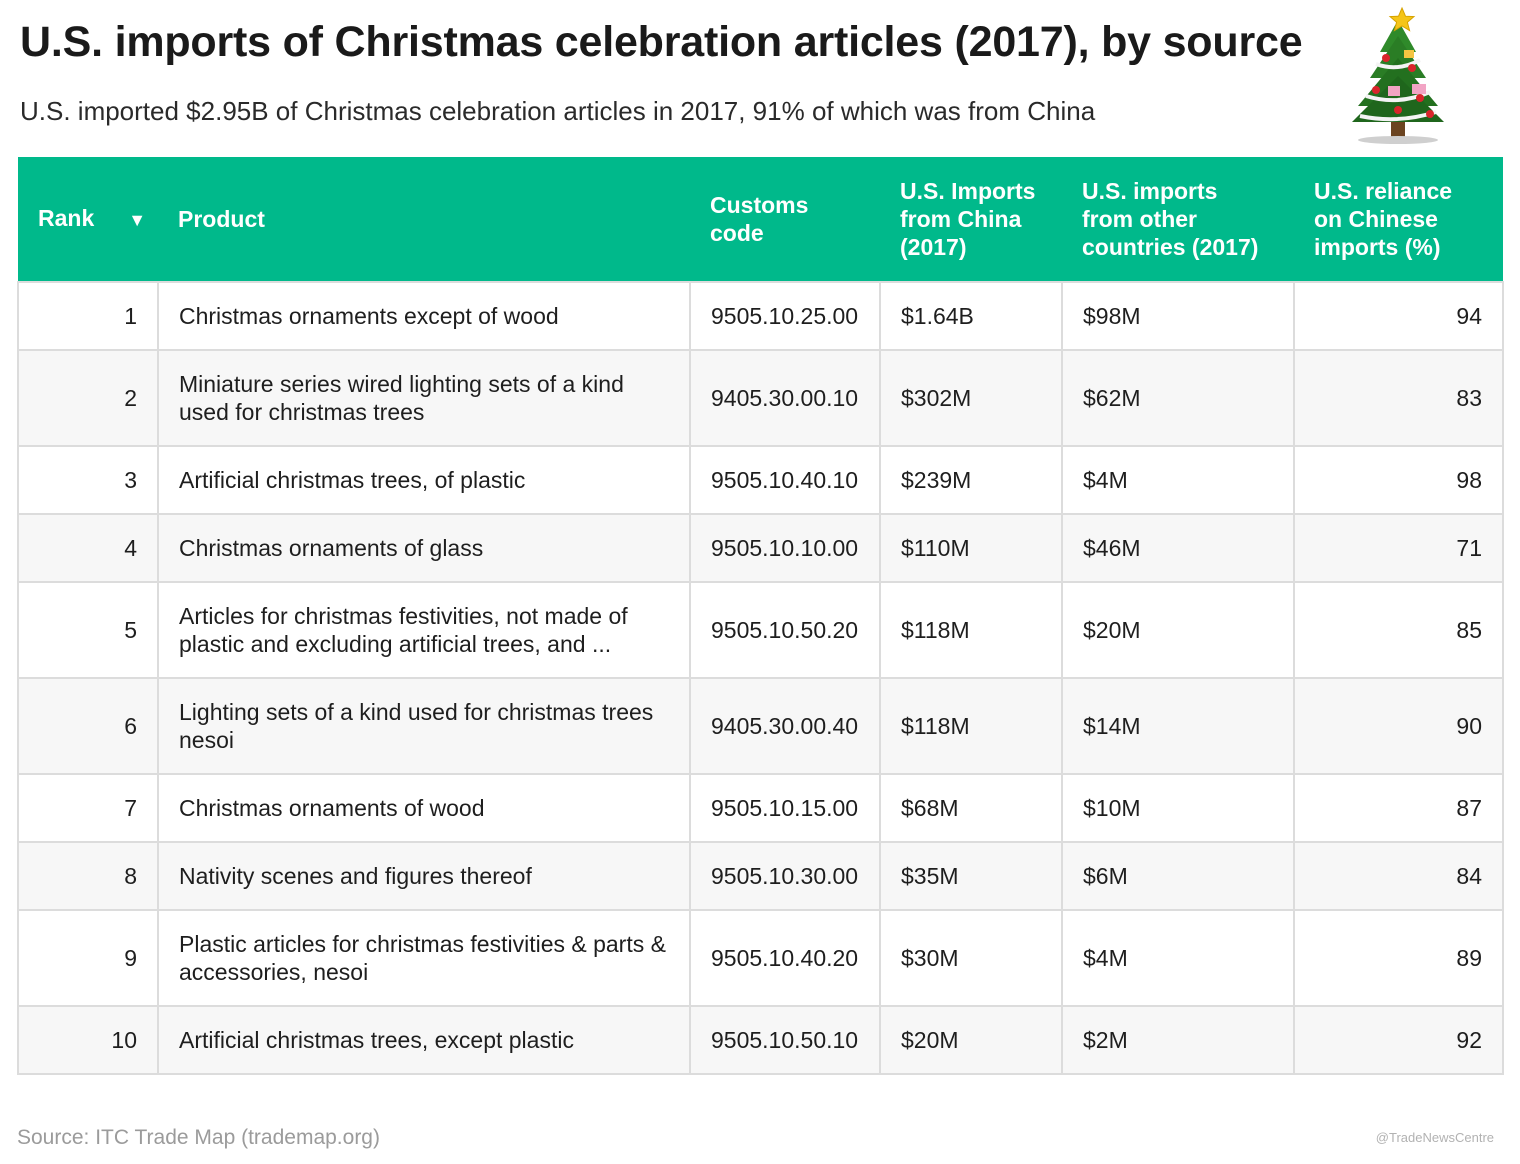 The width and height of the screenshot is (1520, 1164). I want to click on column-header-rank-label: Rank, so click(66, 218).